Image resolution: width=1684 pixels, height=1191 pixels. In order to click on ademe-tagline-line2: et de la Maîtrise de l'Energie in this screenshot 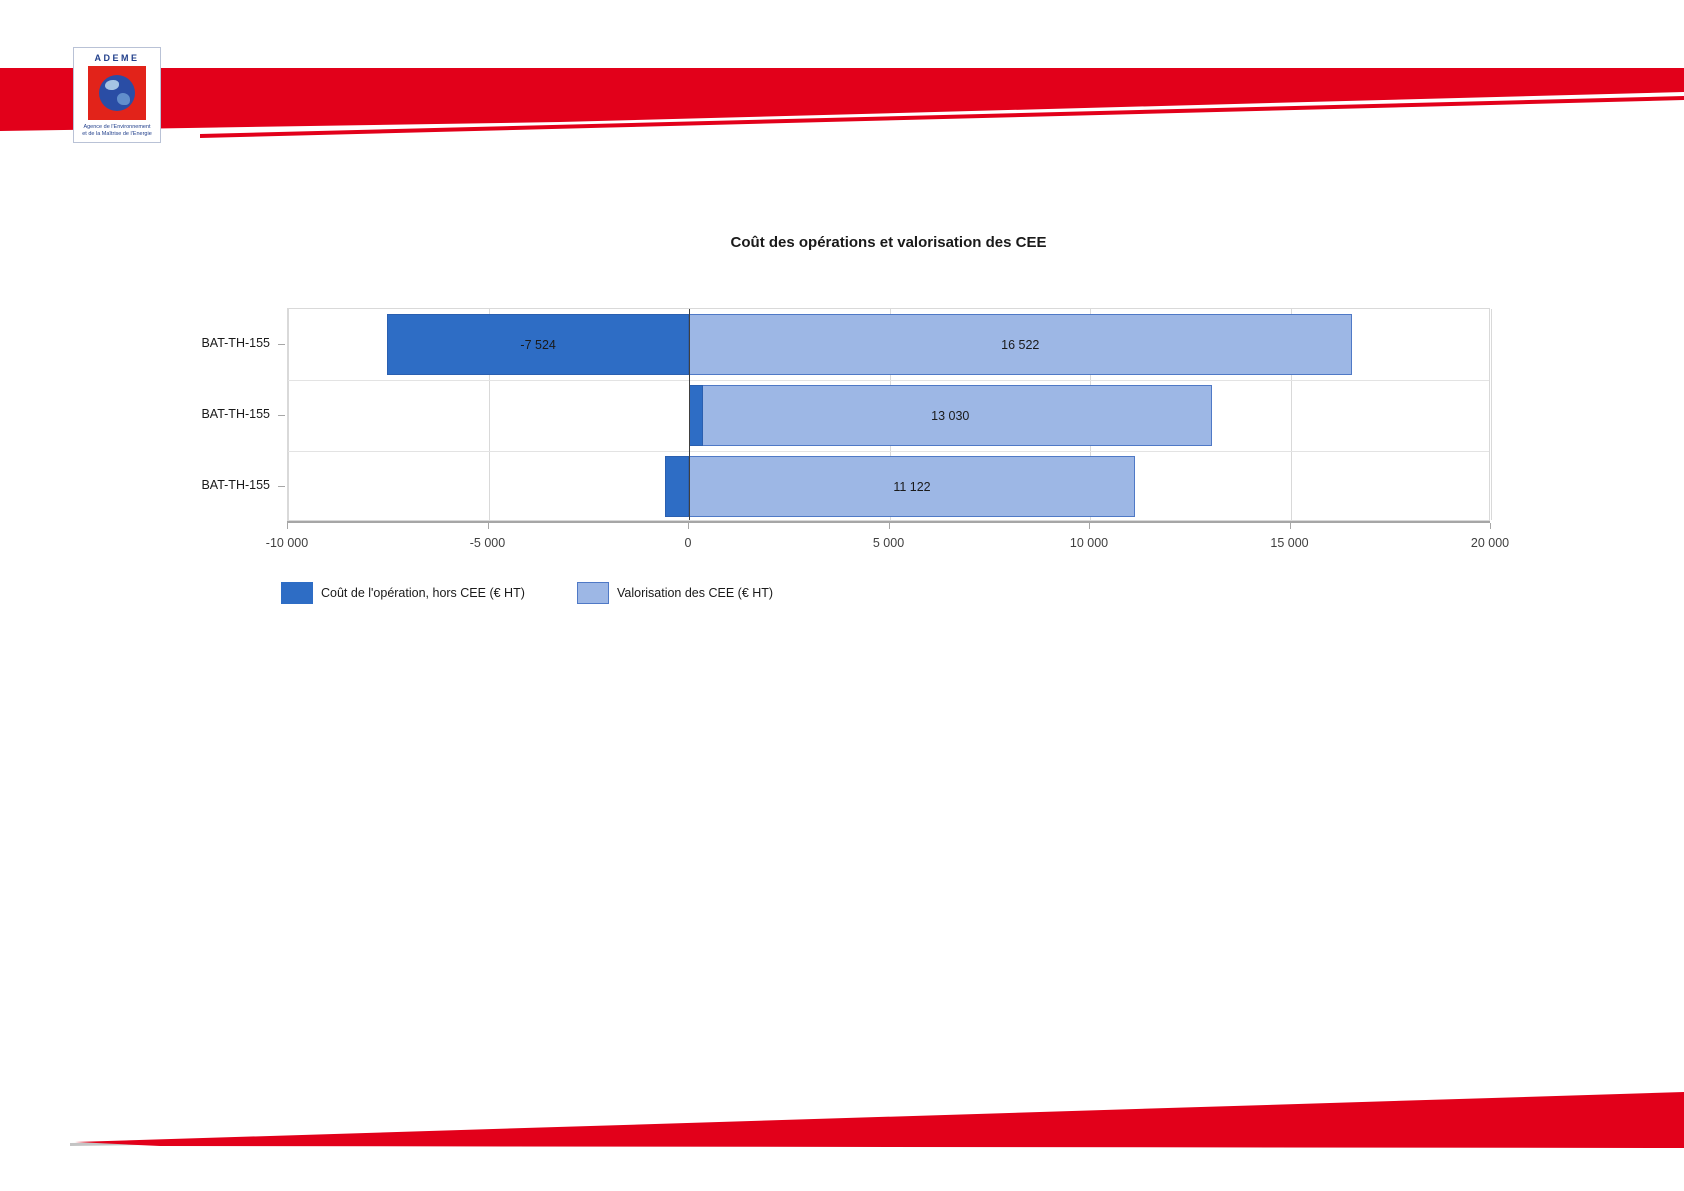, I will do `click(117, 134)`.